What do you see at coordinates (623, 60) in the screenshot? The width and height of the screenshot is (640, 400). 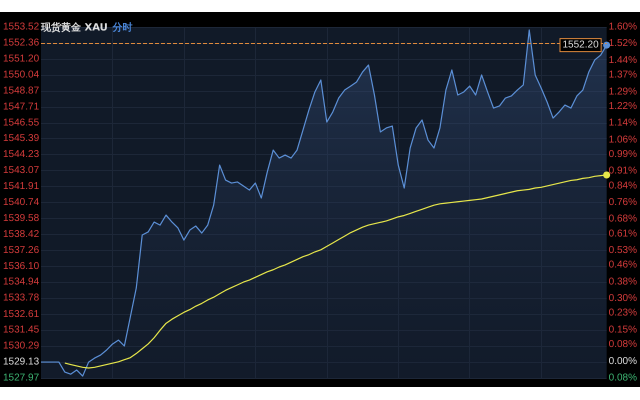 I see `y2-tick-label: 1.44%` at bounding box center [623, 60].